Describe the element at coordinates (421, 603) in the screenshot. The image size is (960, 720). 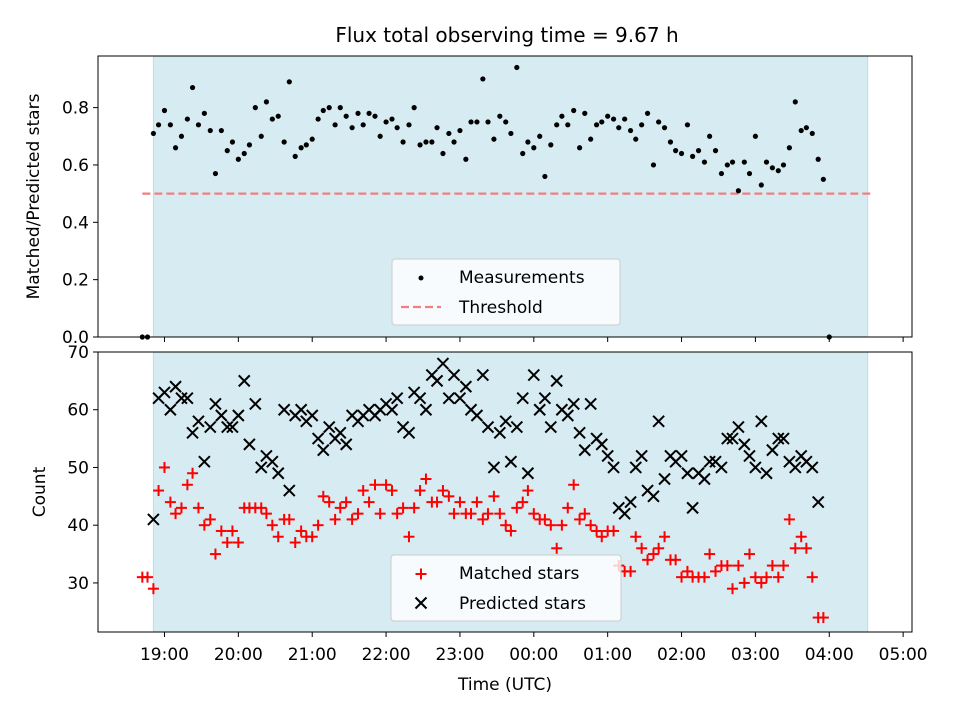
I see `legend-predicted-glyph` at that location.